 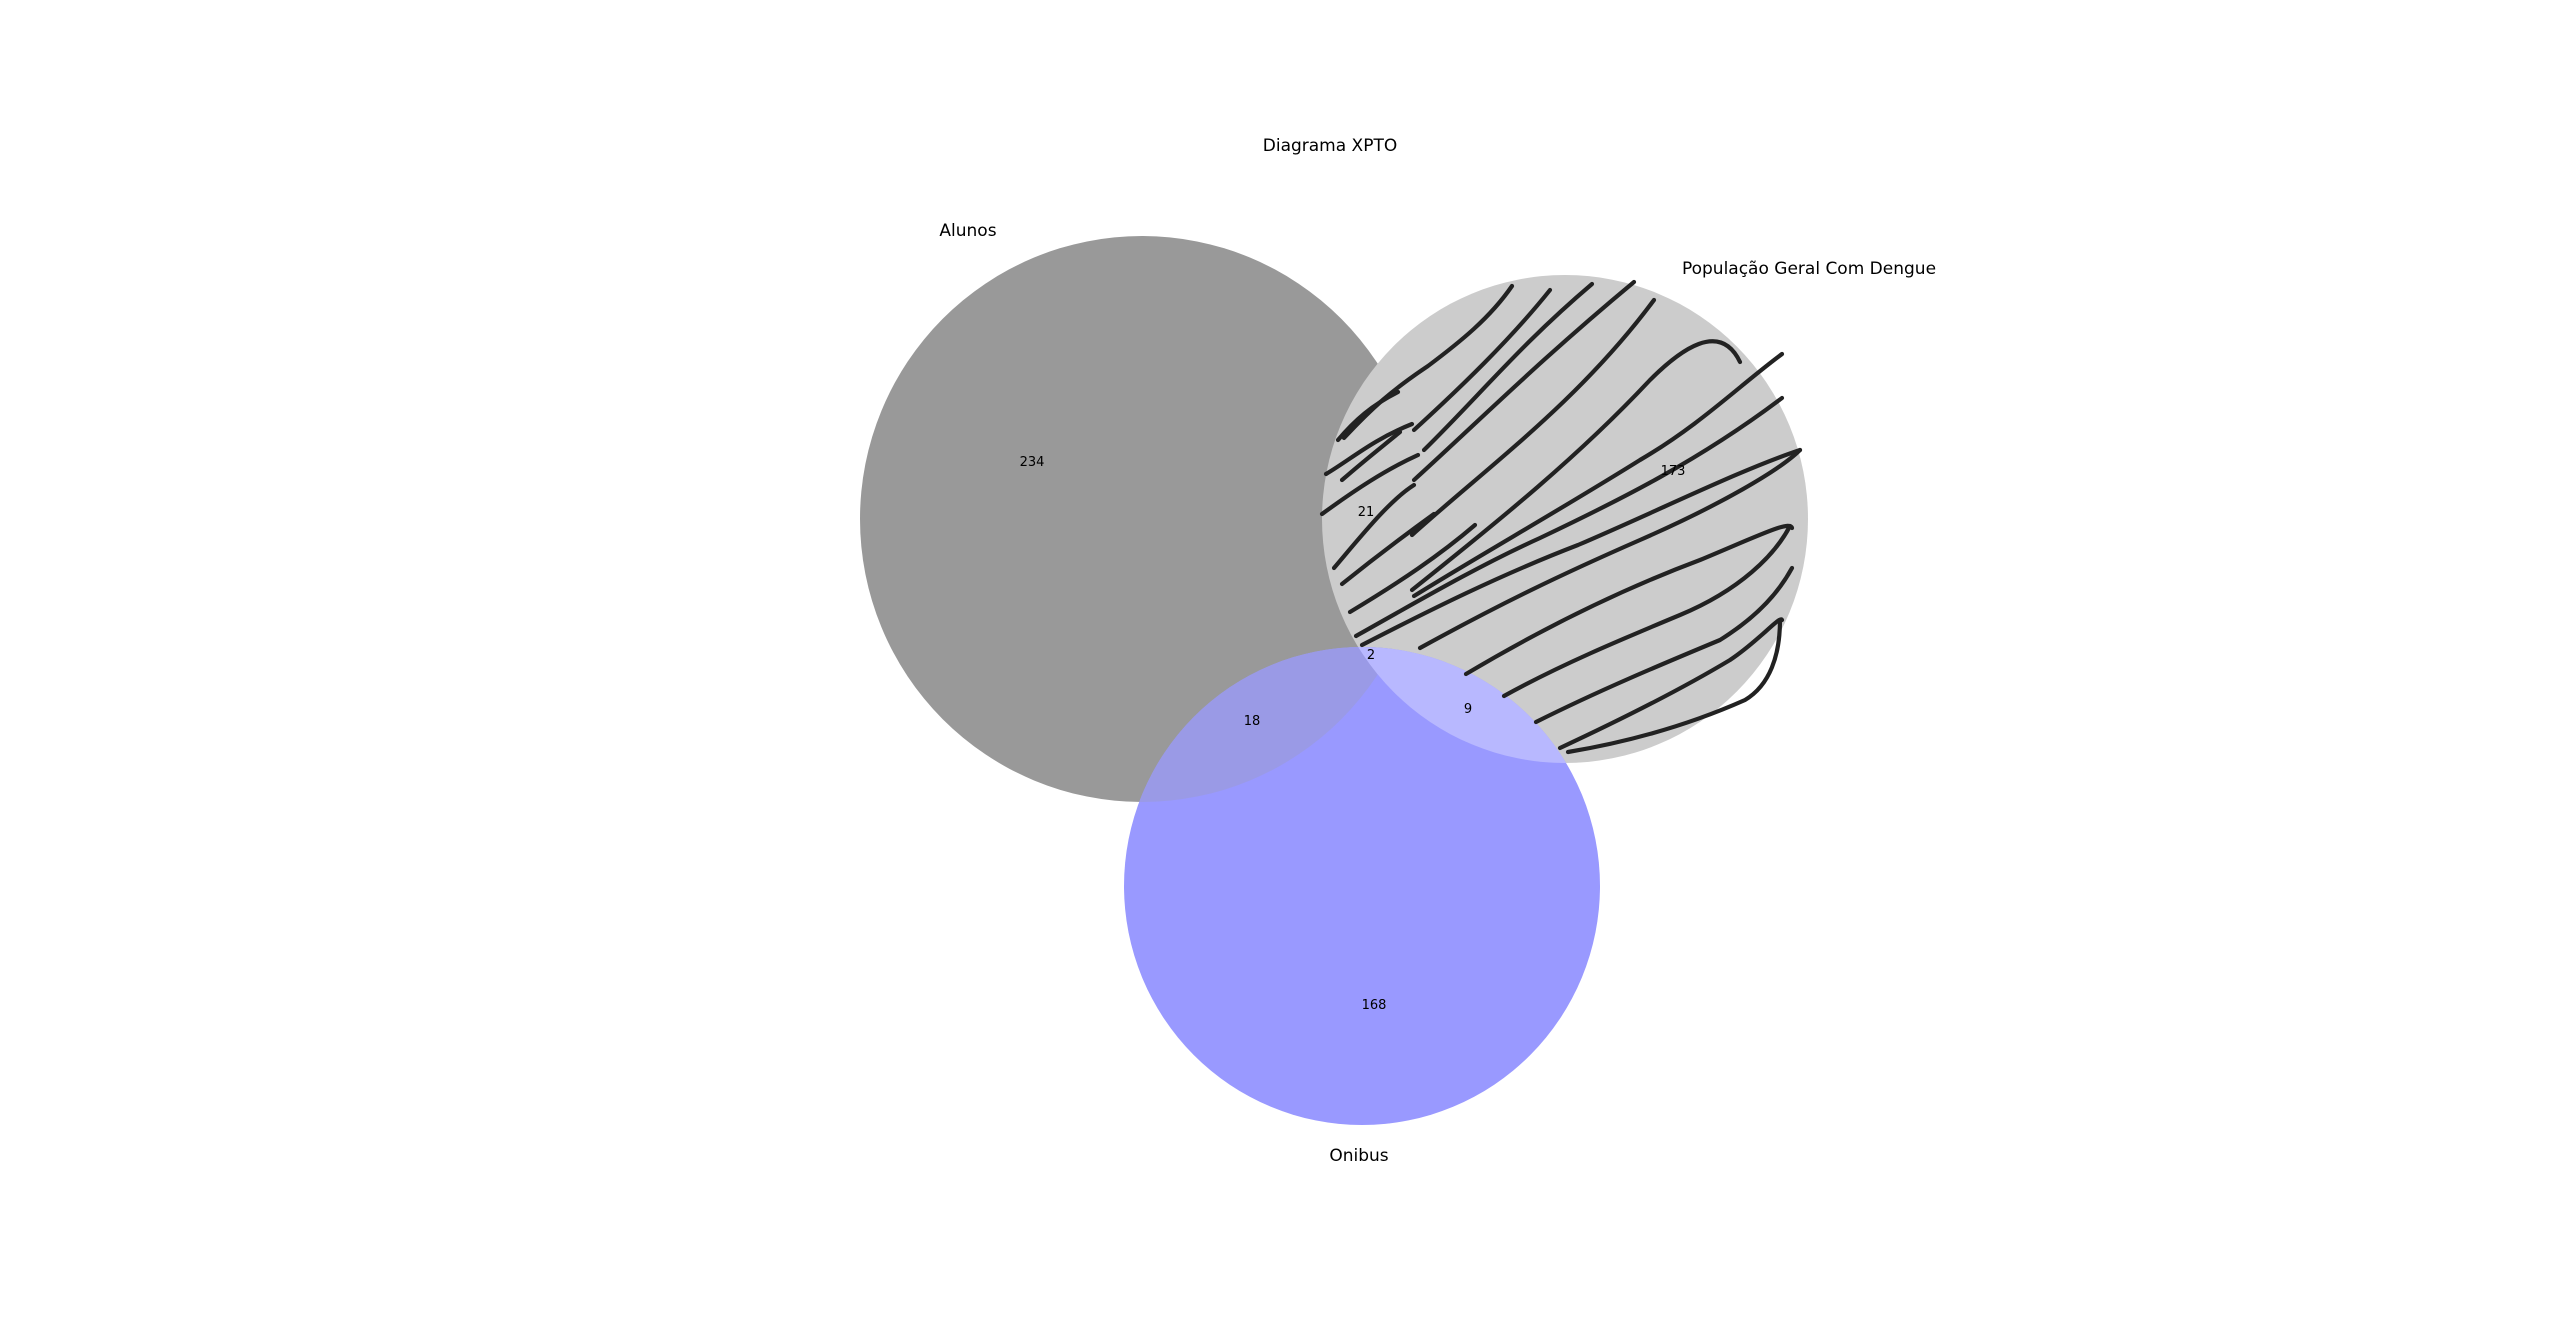 I want to click on dengue-hatching, so click(x=1561, y=517).